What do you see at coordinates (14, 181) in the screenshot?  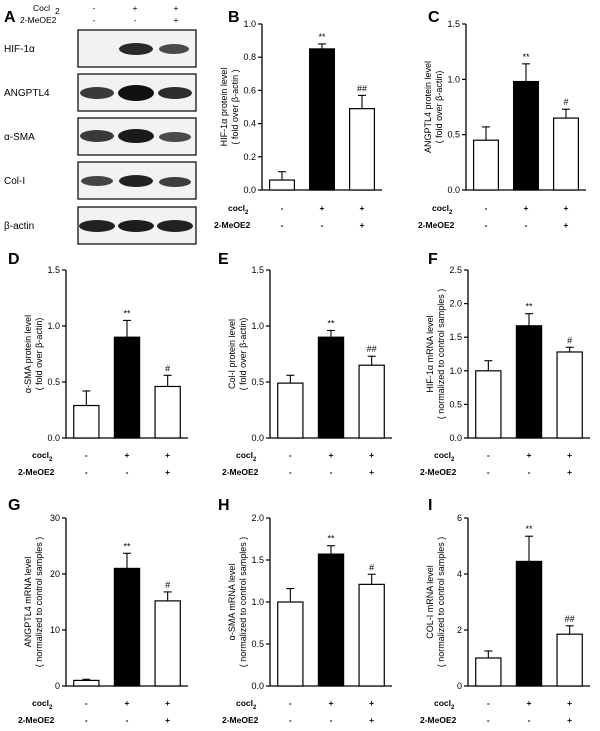 I see `blot-protein-label: Col-I` at bounding box center [14, 181].